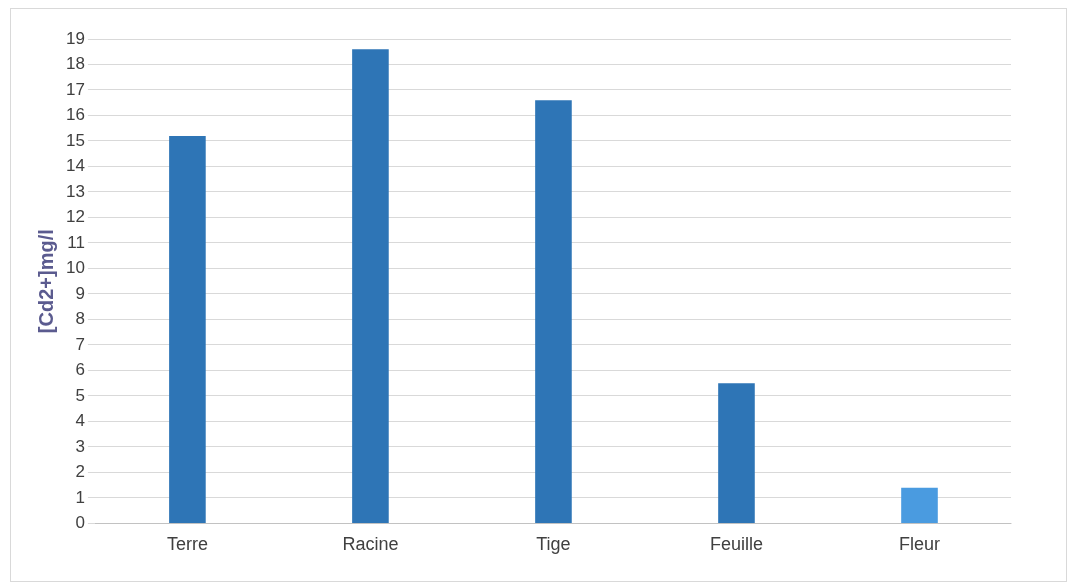 This screenshot has height=588, width=1077. What do you see at coordinates (75, 166) in the screenshot?
I see `y-tick-label: 14` at bounding box center [75, 166].